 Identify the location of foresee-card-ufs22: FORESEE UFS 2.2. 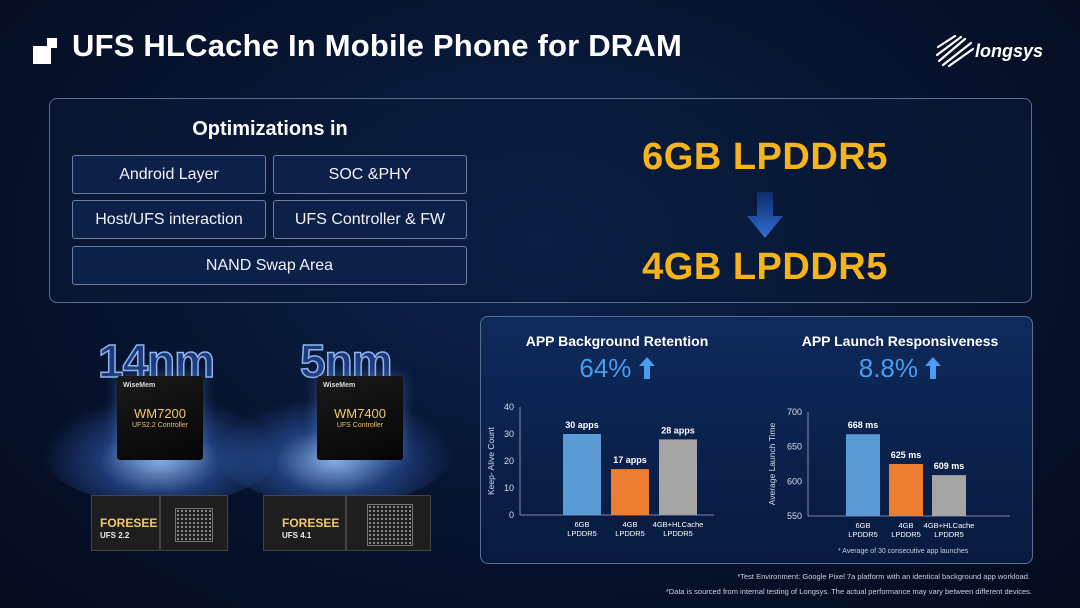
(125, 523).